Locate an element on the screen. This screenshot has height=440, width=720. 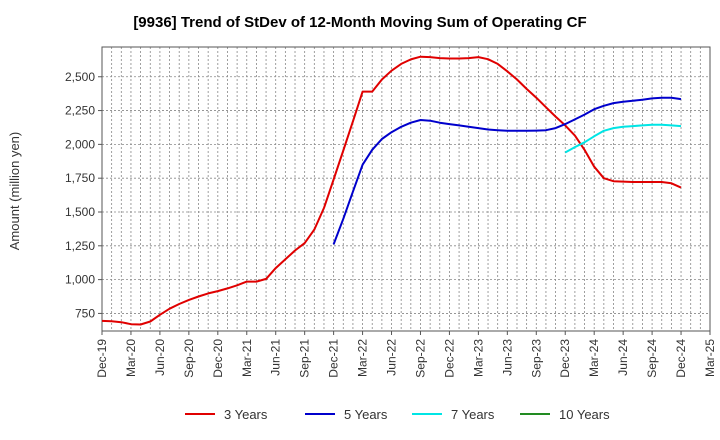
x-tick-label: Mar-23 is located at coordinates (478, 358).